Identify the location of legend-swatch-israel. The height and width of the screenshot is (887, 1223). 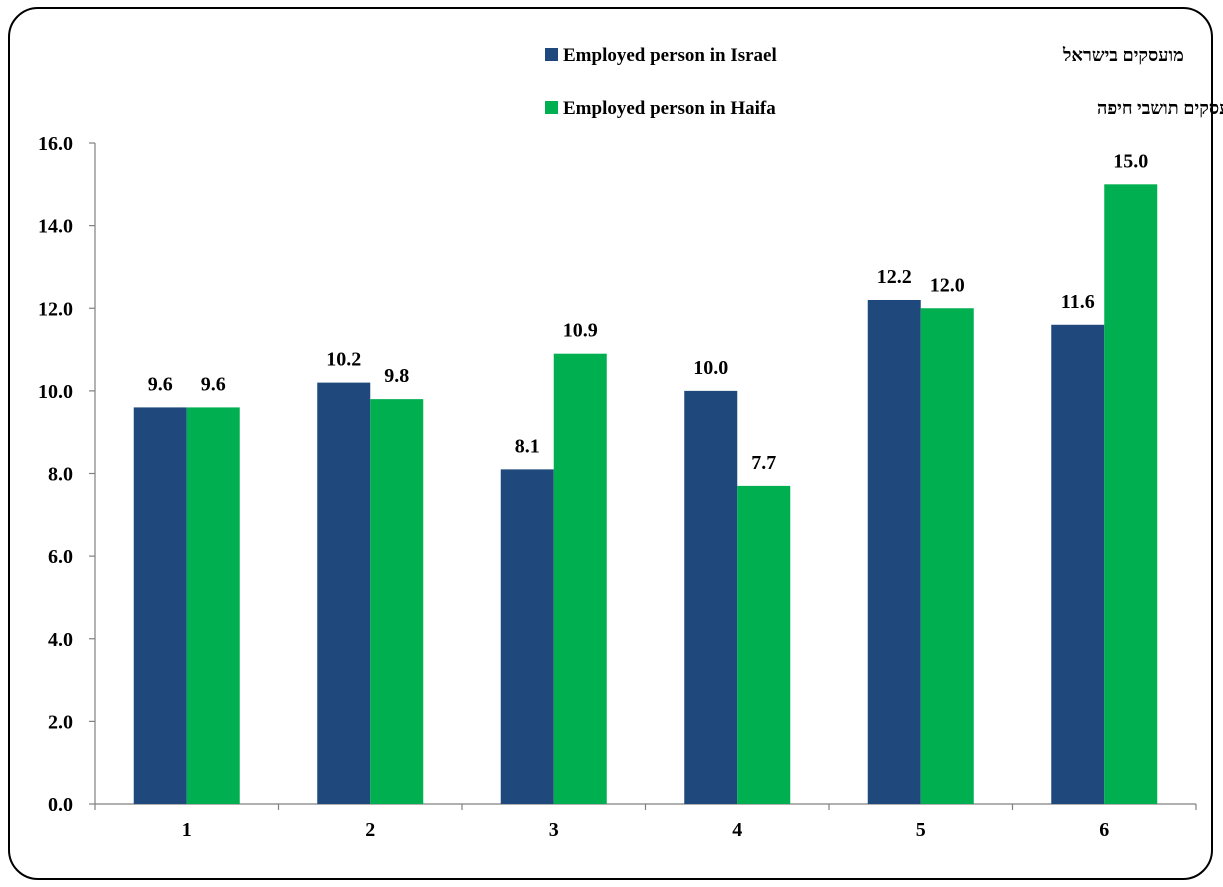
(551, 54).